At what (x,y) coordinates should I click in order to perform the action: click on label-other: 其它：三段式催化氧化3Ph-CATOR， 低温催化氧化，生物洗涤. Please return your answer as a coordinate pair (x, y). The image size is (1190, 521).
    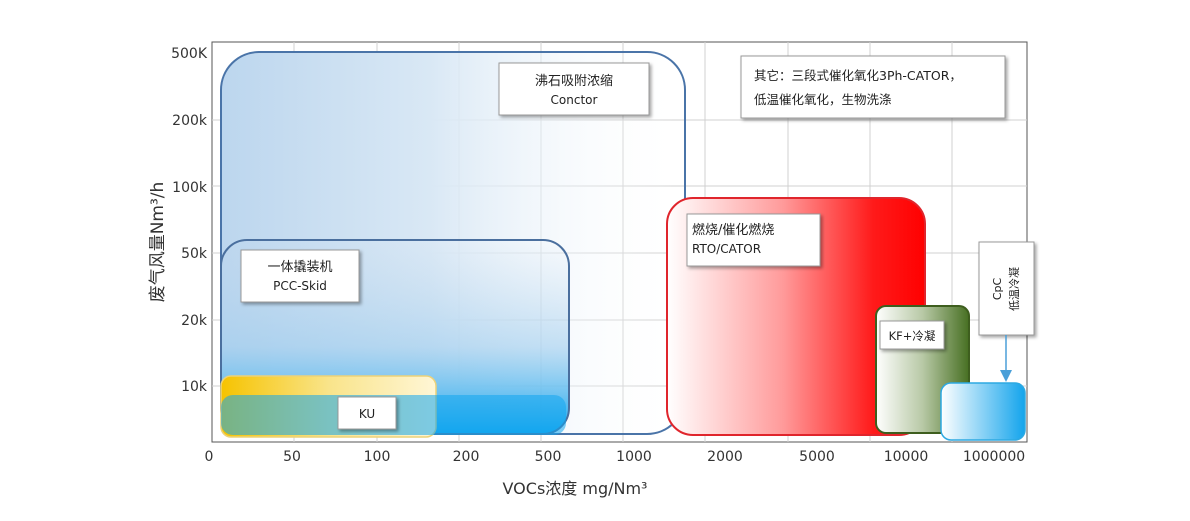
    Looking at the image, I should click on (873, 87).